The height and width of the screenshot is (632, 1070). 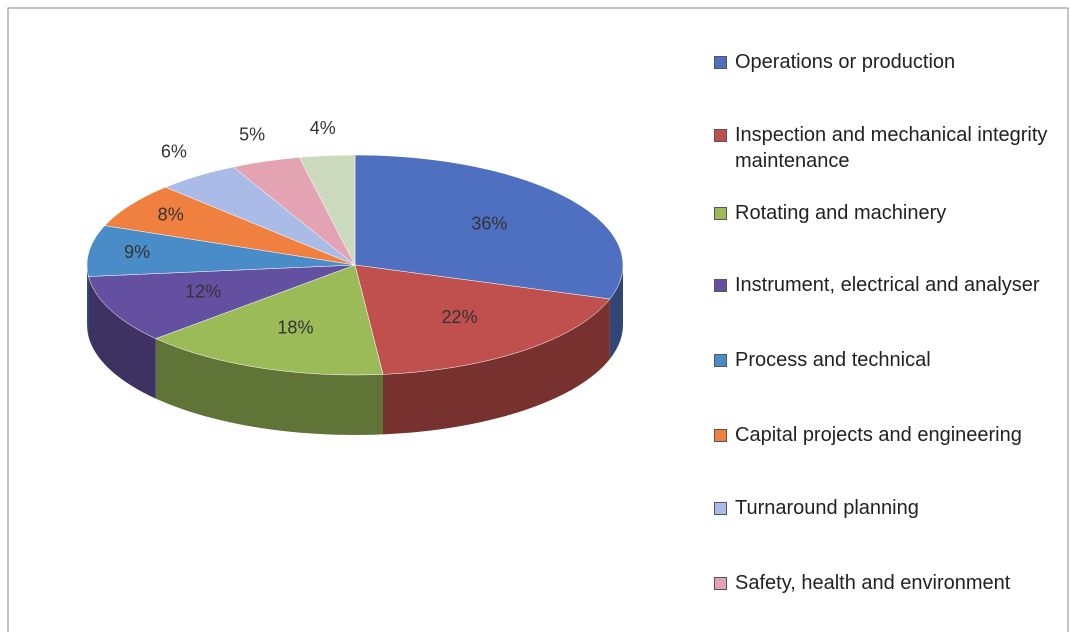 What do you see at coordinates (873, 583) in the screenshot?
I see `legend-label: Safety, health and environment` at bounding box center [873, 583].